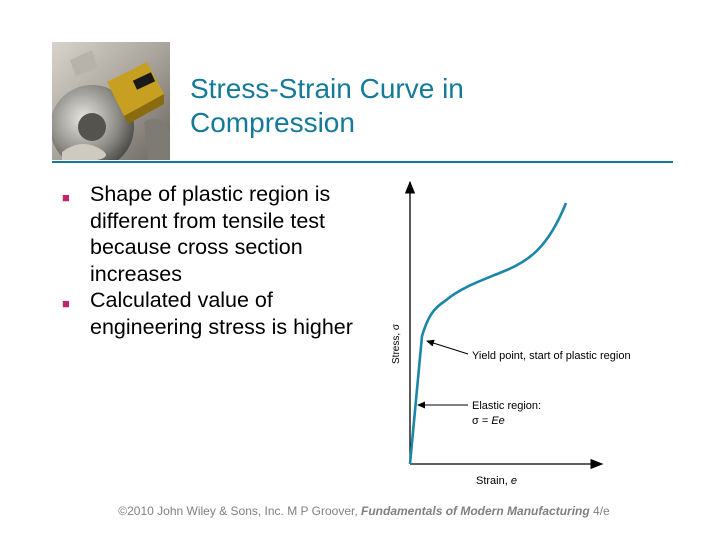 Image resolution: width=728 pixels, height=546 pixels. What do you see at coordinates (111, 101) in the screenshot?
I see `slide-photo` at bounding box center [111, 101].